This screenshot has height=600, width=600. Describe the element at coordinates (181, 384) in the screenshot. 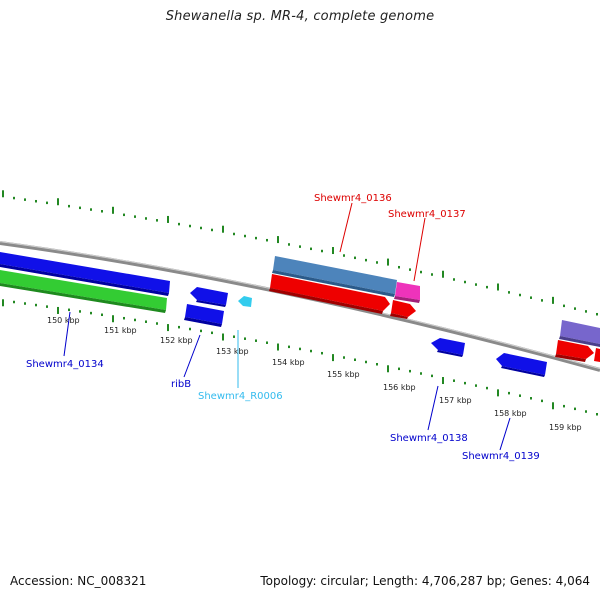

I see `gene-label-ribB: ribB` at that location.